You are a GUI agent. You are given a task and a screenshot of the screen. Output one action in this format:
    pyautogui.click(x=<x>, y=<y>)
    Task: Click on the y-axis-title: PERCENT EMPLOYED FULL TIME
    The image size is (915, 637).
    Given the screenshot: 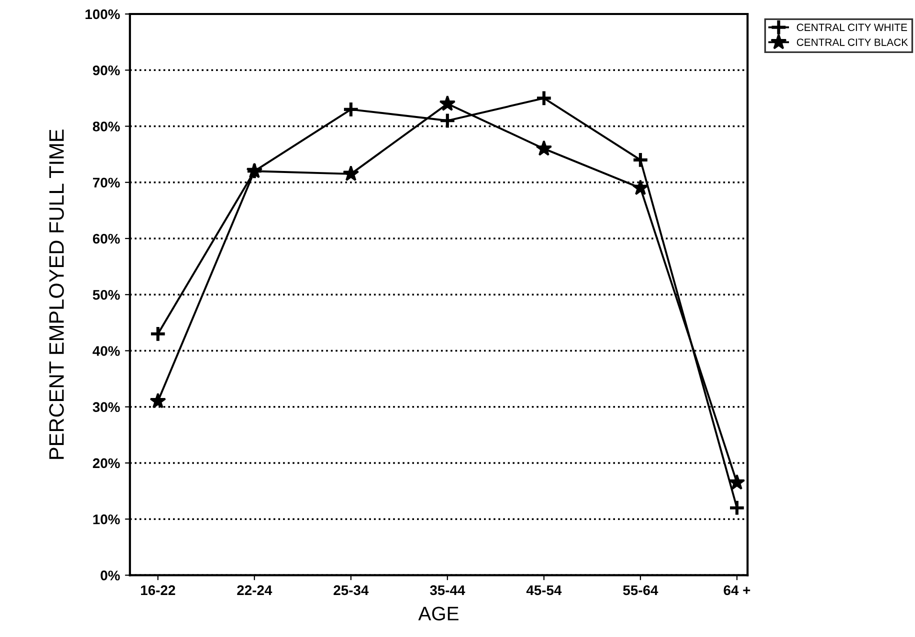 What is the action you would take?
    pyautogui.click(x=56, y=294)
    